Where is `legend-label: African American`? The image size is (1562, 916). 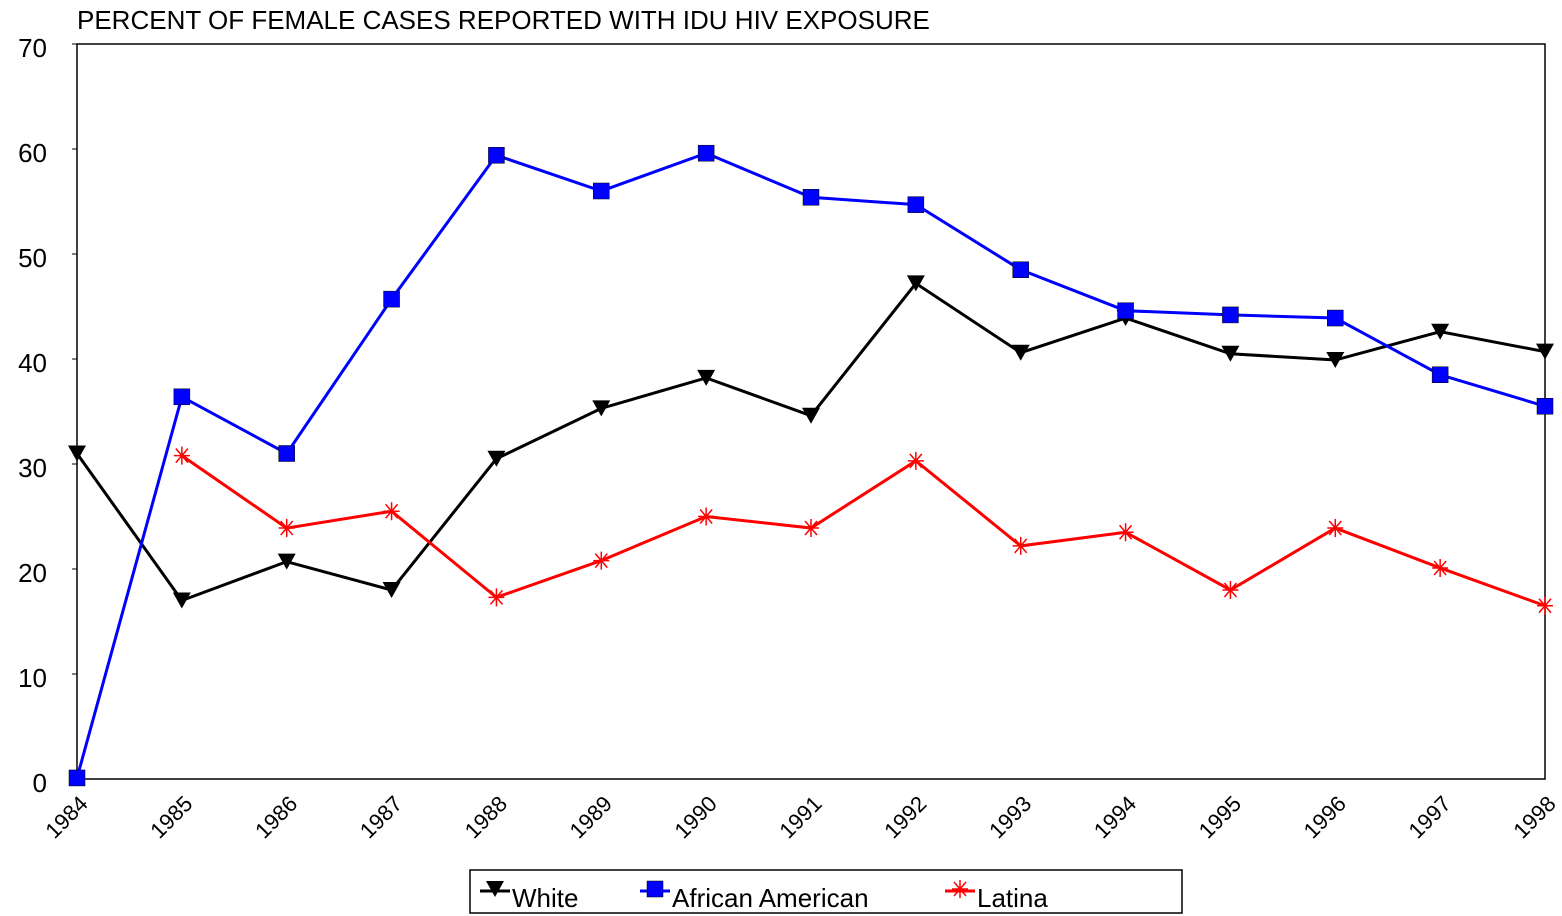 legend-label: African American is located at coordinates (770, 898).